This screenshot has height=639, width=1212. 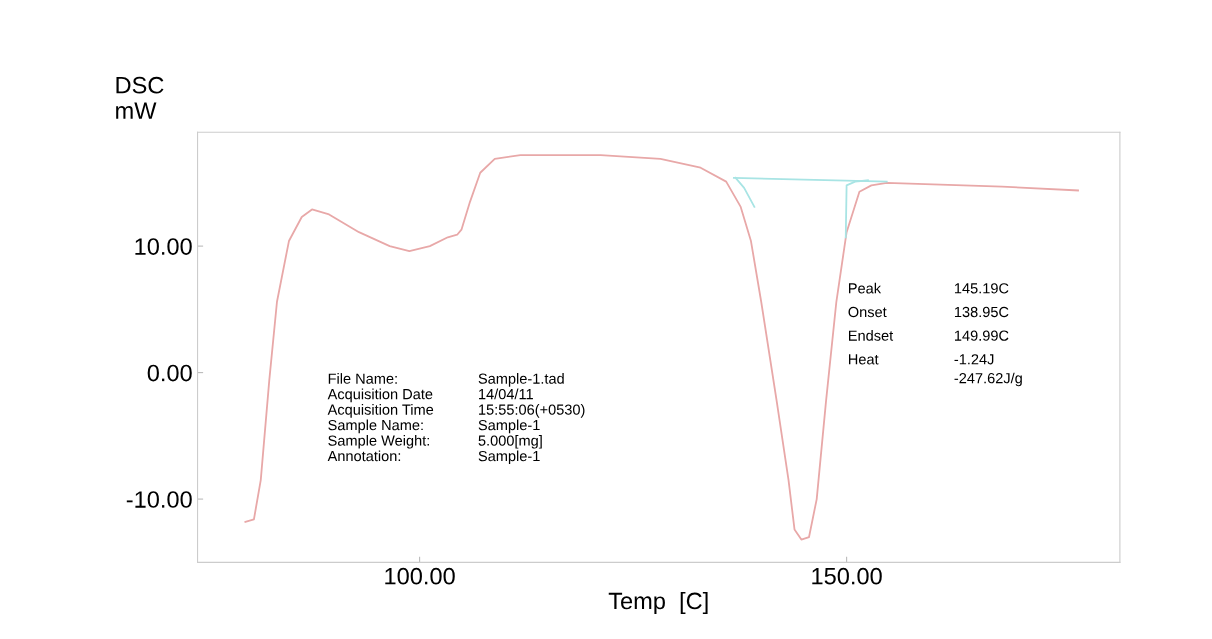 I want to click on y-tick-label: 0.00, so click(x=169, y=373).